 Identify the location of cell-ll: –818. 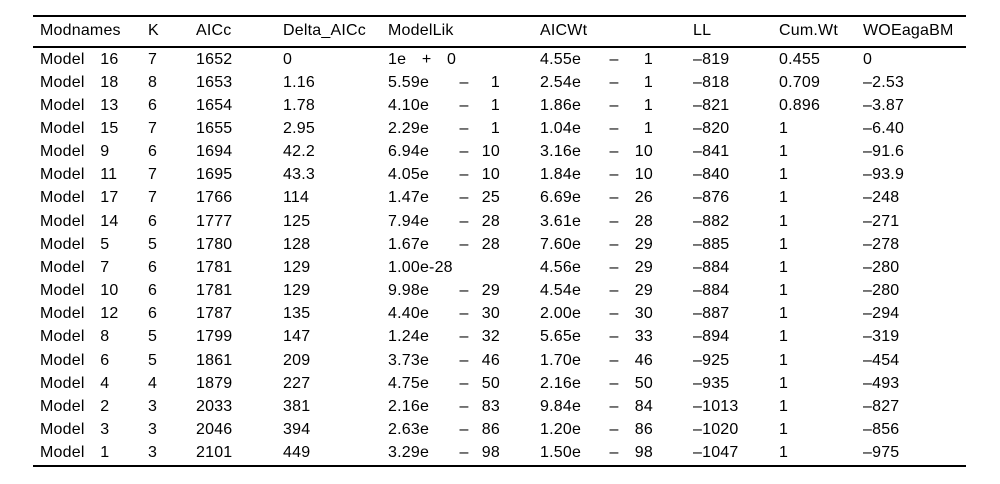
(711, 82).